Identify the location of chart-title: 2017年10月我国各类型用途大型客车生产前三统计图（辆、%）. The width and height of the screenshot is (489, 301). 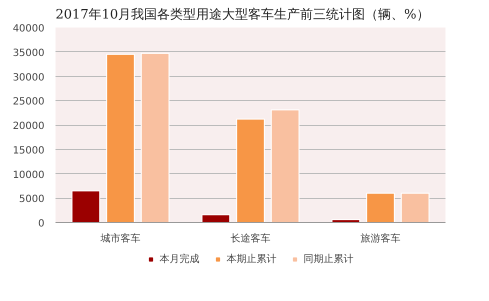
(243, 14).